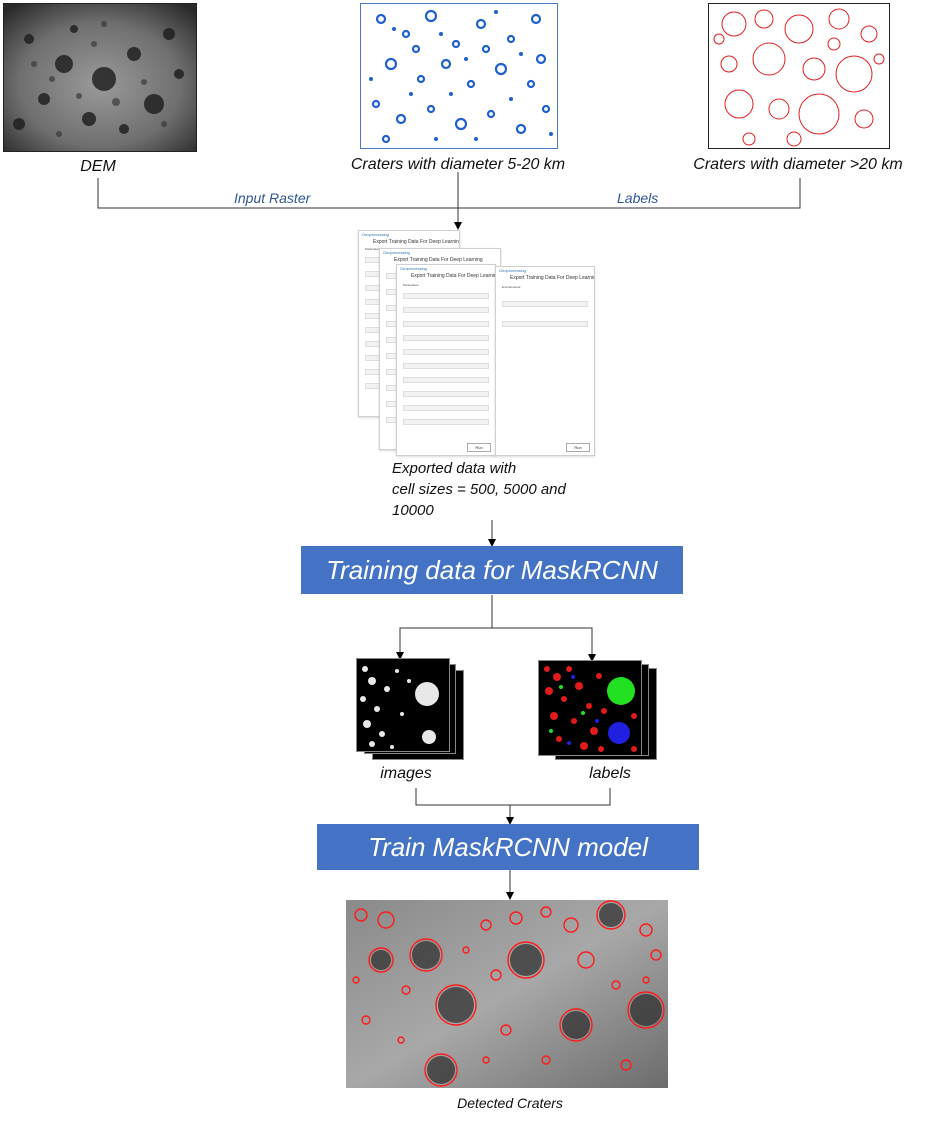  Describe the element at coordinates (100, 77) in the screenshot. I see `dem-image` at that location.